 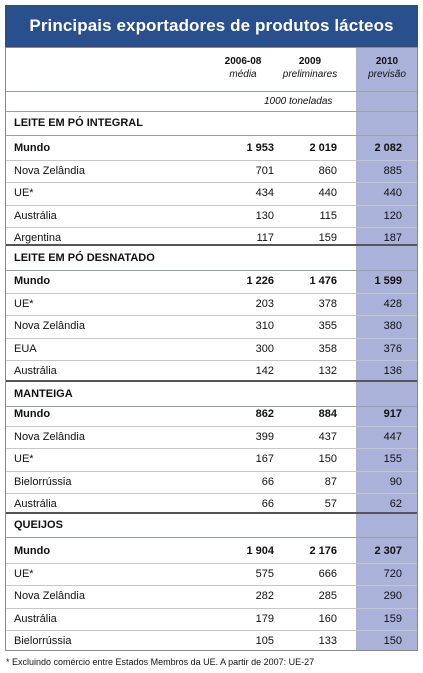 What do you see at coordinates (392, 303) in the screenshot?
I see `value-2010: 428` at bounding box center [392, 303].